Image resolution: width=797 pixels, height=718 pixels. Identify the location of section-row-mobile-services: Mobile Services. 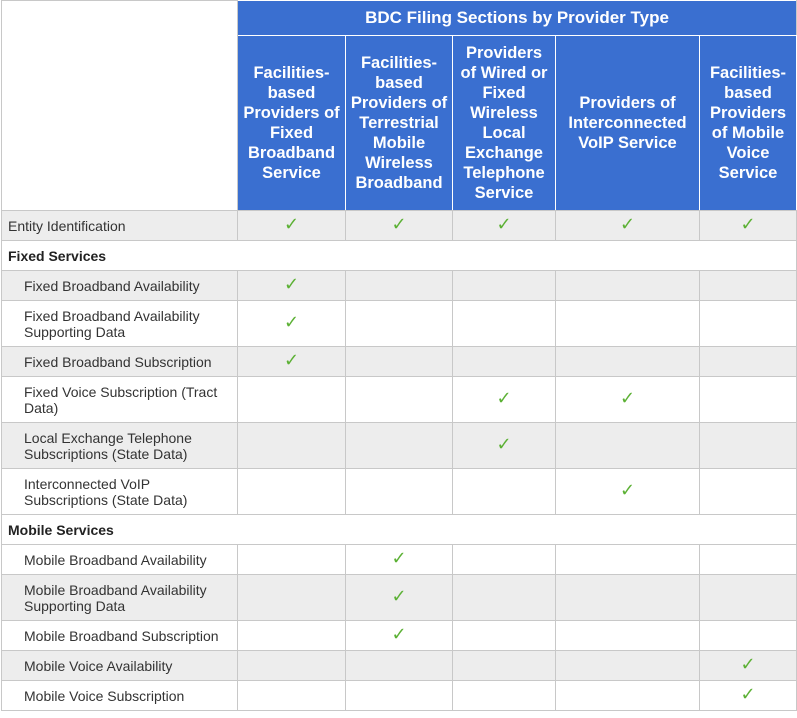
(398, 529).